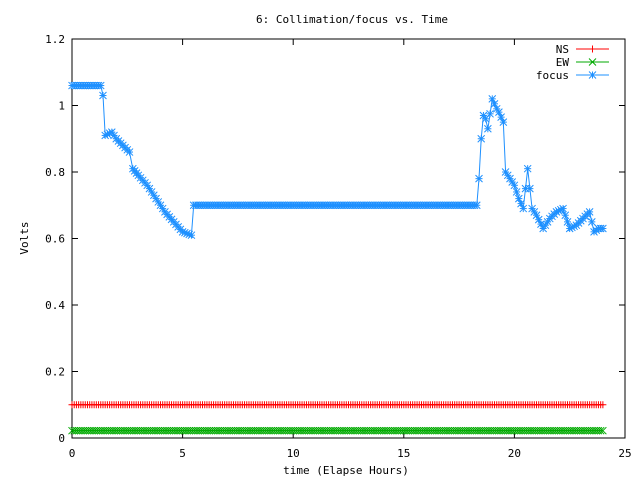 The height and width of the screenshot is (480, 640). Describe the element at coordinates (24, 237) in the screenshot. I see `y-axis-label: Volts` at that location.